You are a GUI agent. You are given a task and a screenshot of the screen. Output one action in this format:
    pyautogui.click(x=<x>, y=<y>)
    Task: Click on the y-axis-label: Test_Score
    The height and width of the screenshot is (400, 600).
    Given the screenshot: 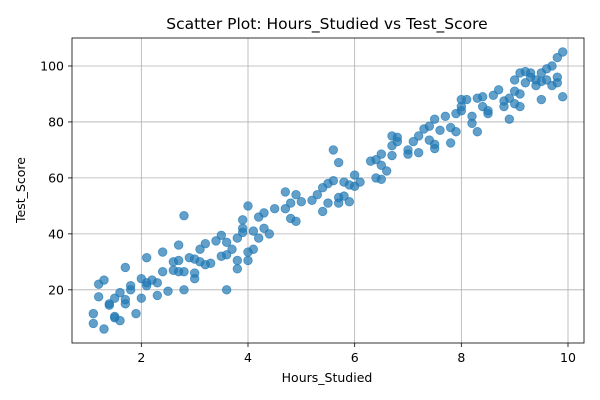 What is the action you would take?
    pyautogui.click(x=20, y=190)
    